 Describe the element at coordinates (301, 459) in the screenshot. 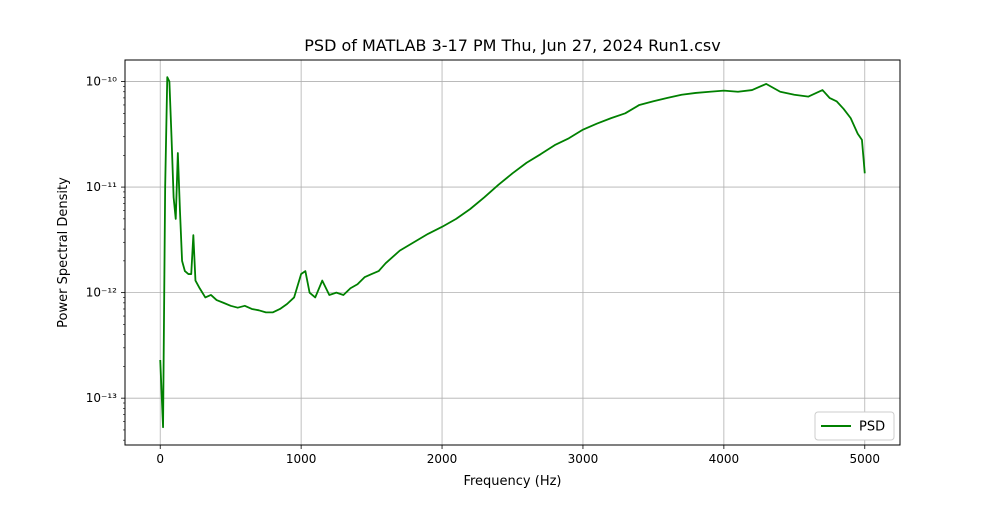

I see `x-tick-label: 1000` at that location.